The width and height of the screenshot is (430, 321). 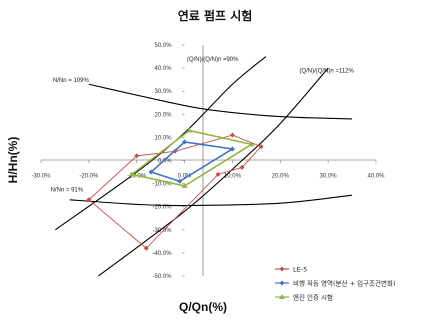 What do you see at coordinates (163, 208) in the screenshot?
I see `y-tick-label: -20.0%` at bounding box center [163, 208].